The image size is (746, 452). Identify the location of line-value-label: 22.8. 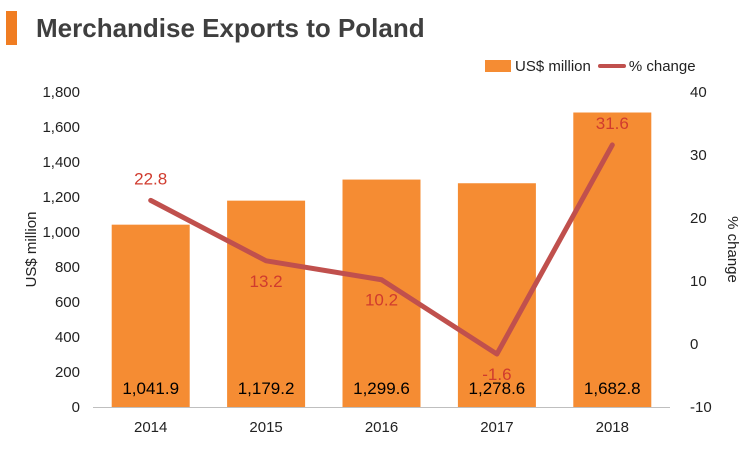
(150, 178).